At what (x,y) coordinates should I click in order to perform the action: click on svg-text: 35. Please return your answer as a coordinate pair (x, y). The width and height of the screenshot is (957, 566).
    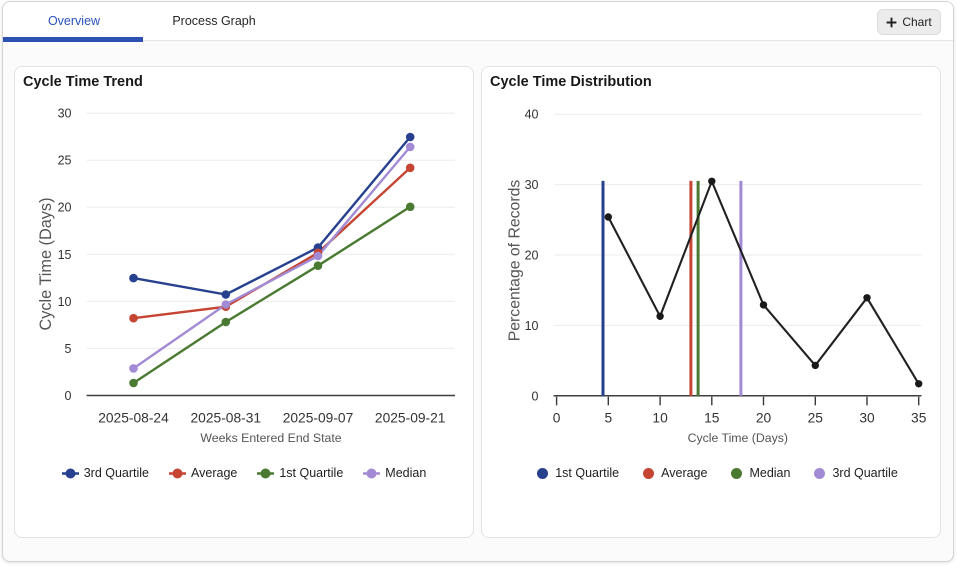
    Looking at the image, I should click on (919, 417).